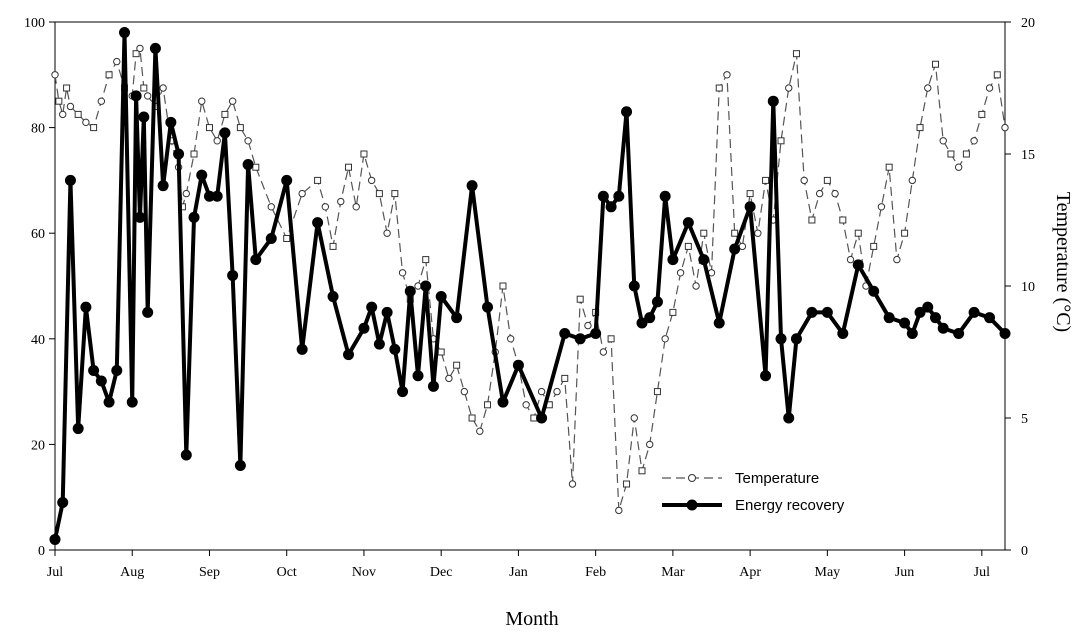  I want to click on x-axis-ticks: Jul Aug Sep Oct Nov Dec Jan Feb Mar Apr May Jun Jul, so click(518, 565).